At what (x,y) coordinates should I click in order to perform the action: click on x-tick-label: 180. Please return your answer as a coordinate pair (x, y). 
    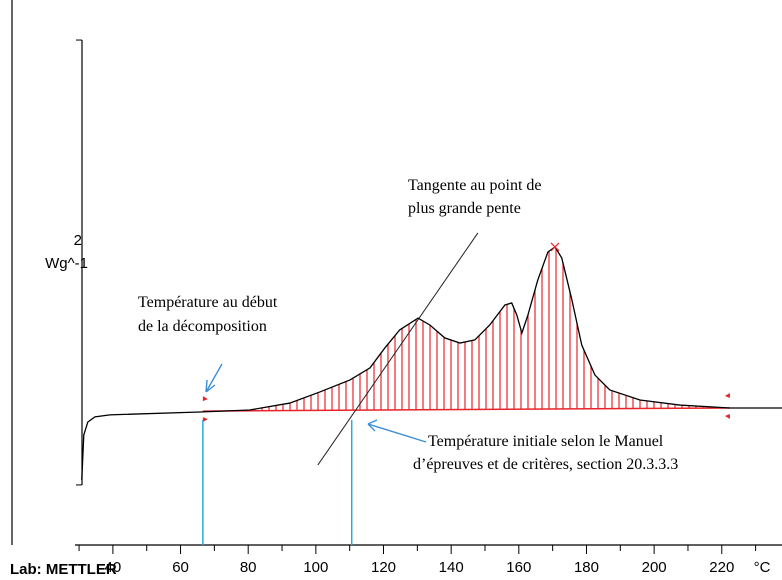
    Looking at the image, I should click on (586, 567).